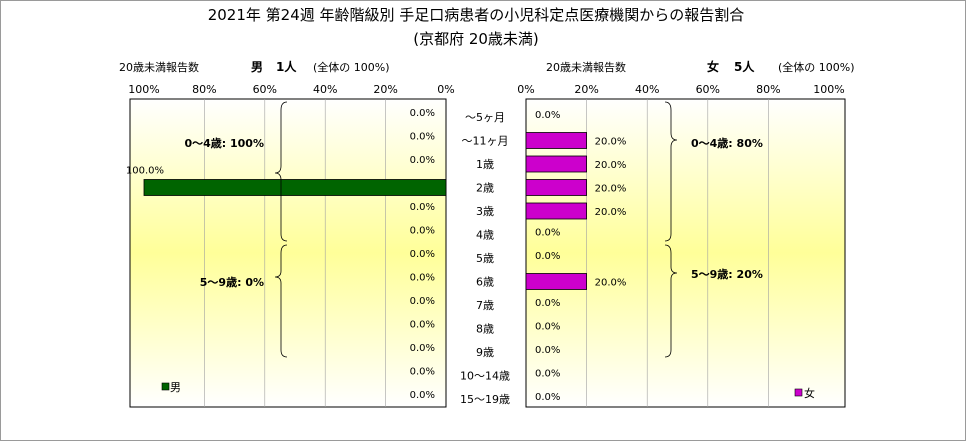 The height and width of the screenshot is (444, 968). I want to click on category-label: 1歳, so click(485, 164).